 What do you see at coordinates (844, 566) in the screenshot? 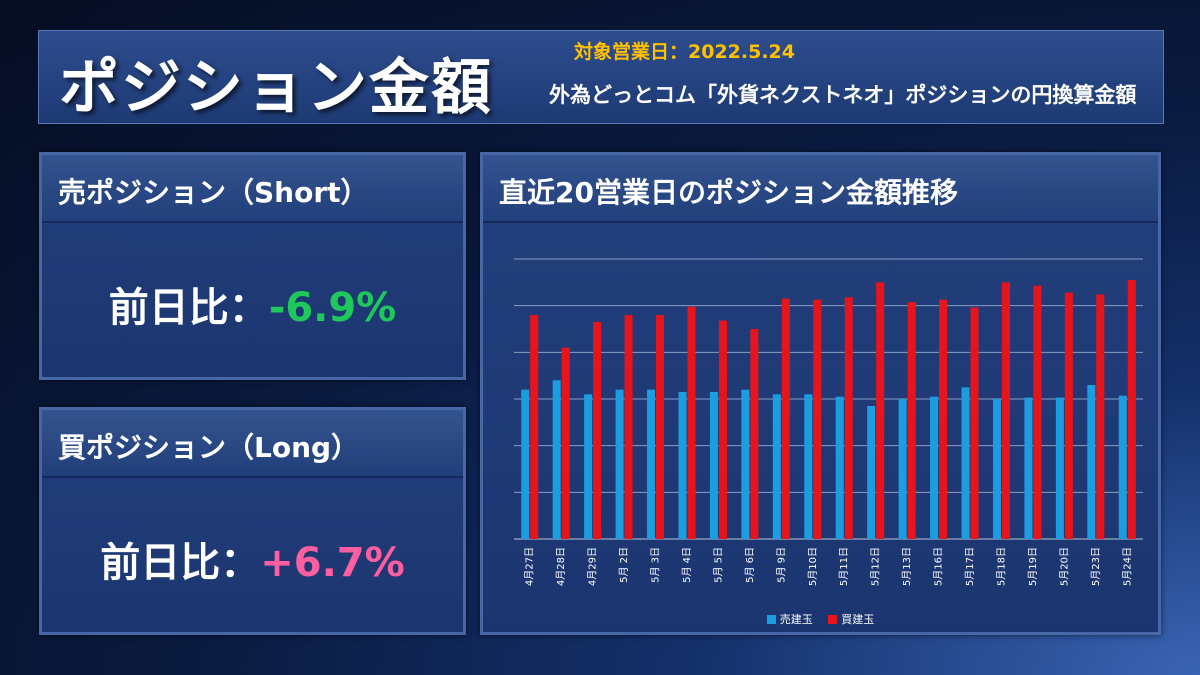
I see `x-tick-label: 5月11日` at bounding box center [844, 566].